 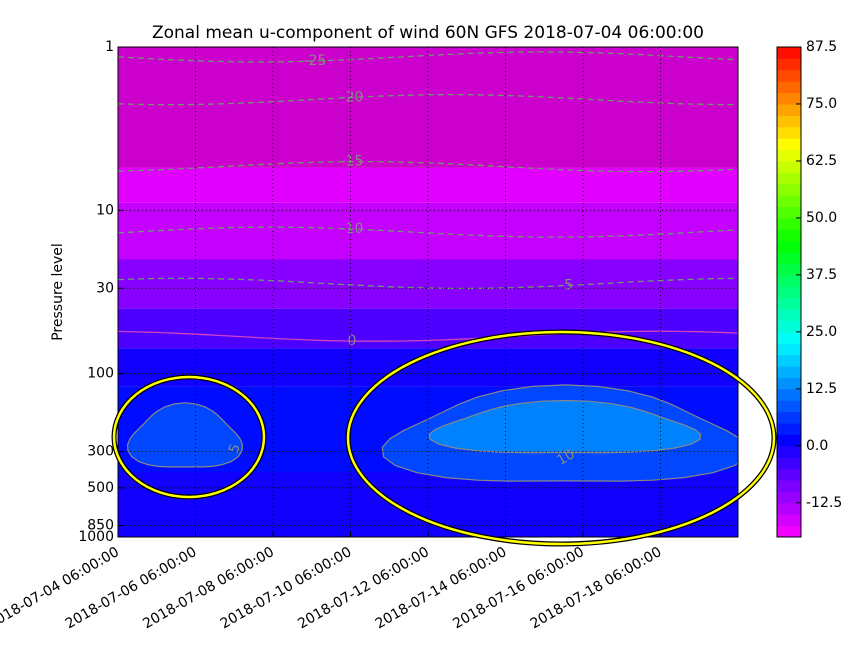 I want to click on contour-label: -25, so click(x=315, y=61).